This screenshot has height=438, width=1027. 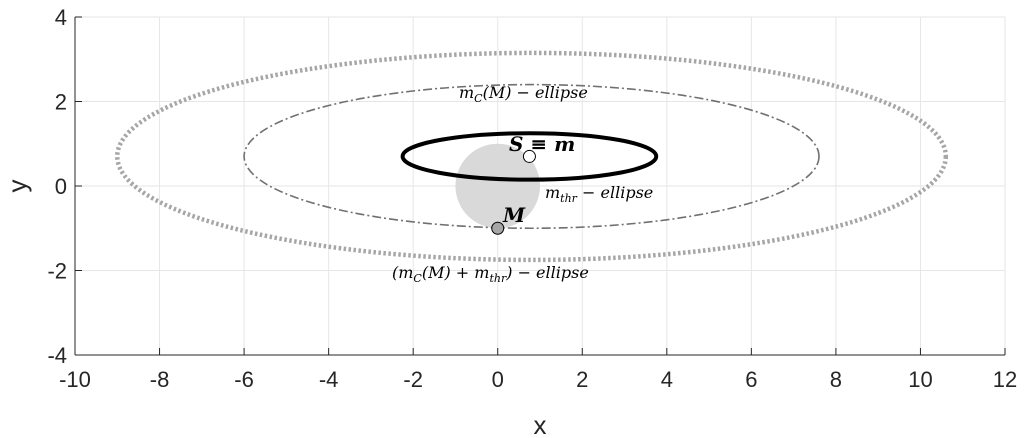 What do you see at coordinates (61, 102) in the screenshot?
I see `y-tick-label: 2` at bounding box center [61, 102].